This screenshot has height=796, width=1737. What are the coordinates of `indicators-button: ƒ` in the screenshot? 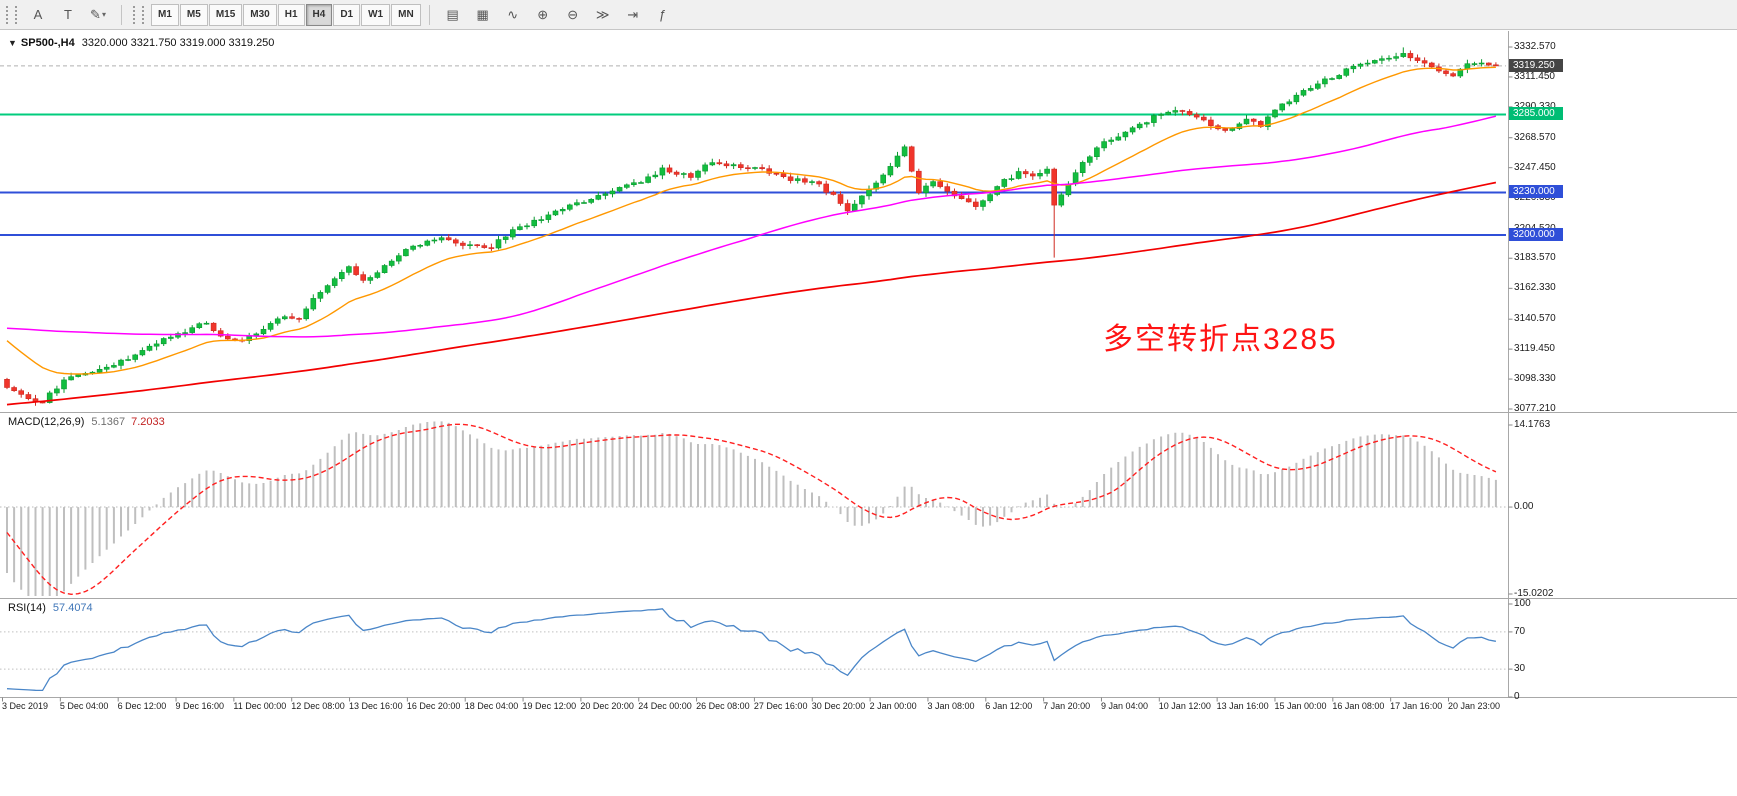 It's located at (663, 14).